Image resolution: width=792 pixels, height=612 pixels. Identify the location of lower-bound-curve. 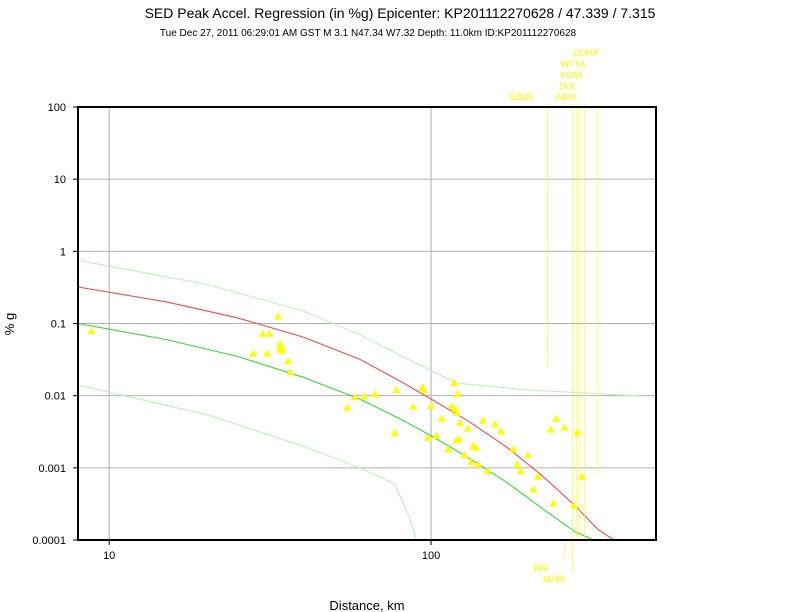
(247, 462).